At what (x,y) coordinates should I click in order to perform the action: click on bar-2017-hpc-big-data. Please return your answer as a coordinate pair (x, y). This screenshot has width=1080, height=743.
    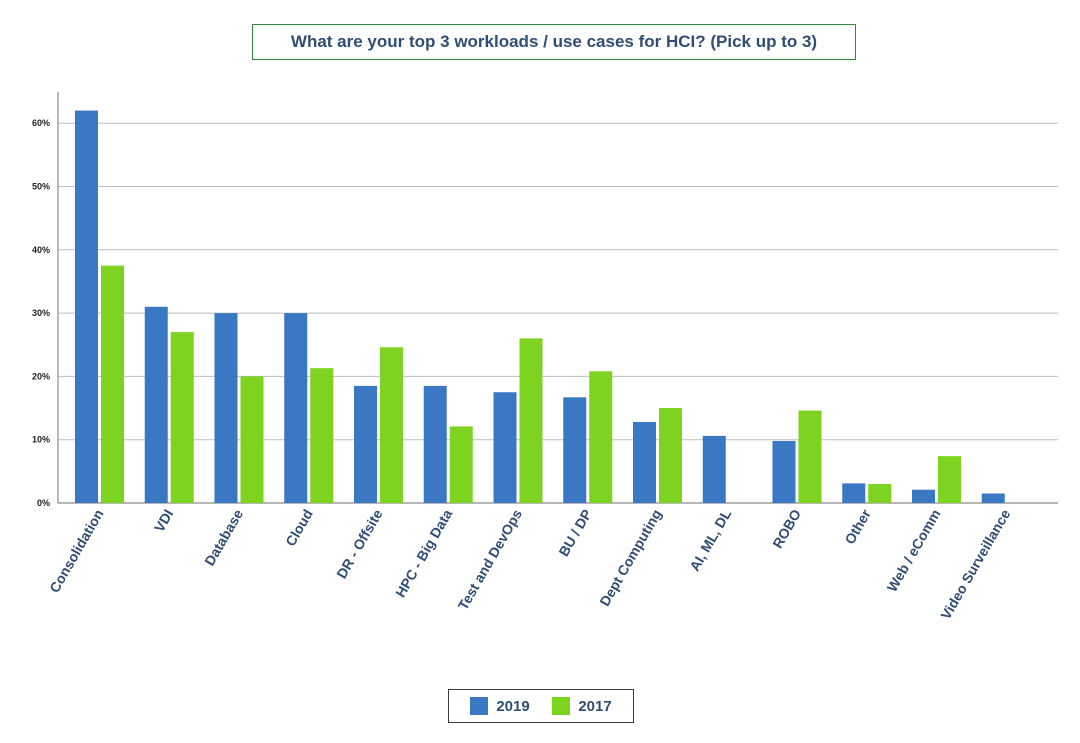
    Looking at the image, I should click on (461, 464).